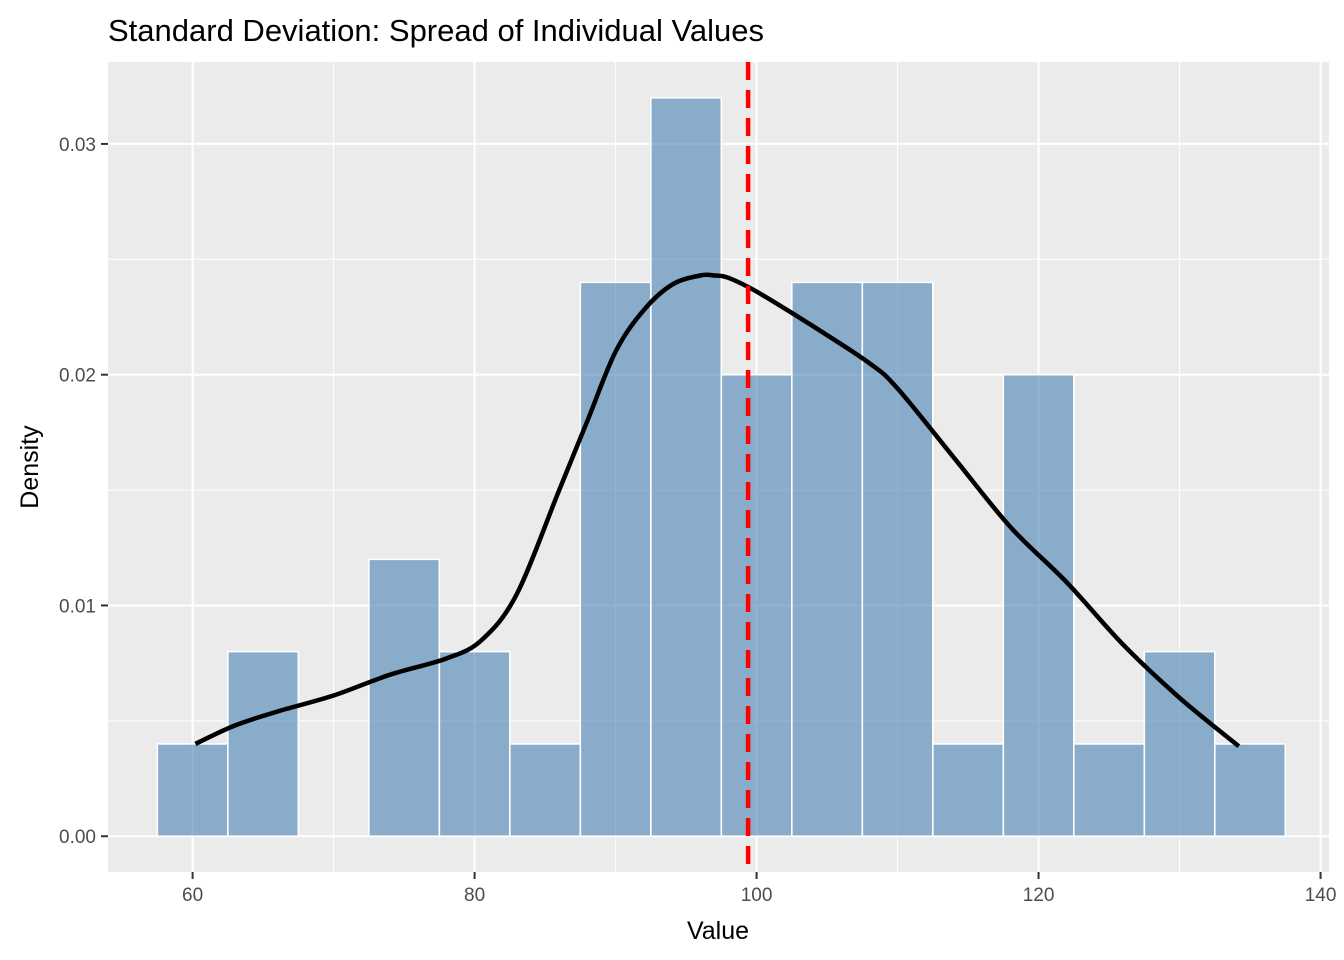 The image size is (1344, 960). Describe the element at coordinates (1321, 895) in the screenshot. I see `x-tick-label: 140` at that location.